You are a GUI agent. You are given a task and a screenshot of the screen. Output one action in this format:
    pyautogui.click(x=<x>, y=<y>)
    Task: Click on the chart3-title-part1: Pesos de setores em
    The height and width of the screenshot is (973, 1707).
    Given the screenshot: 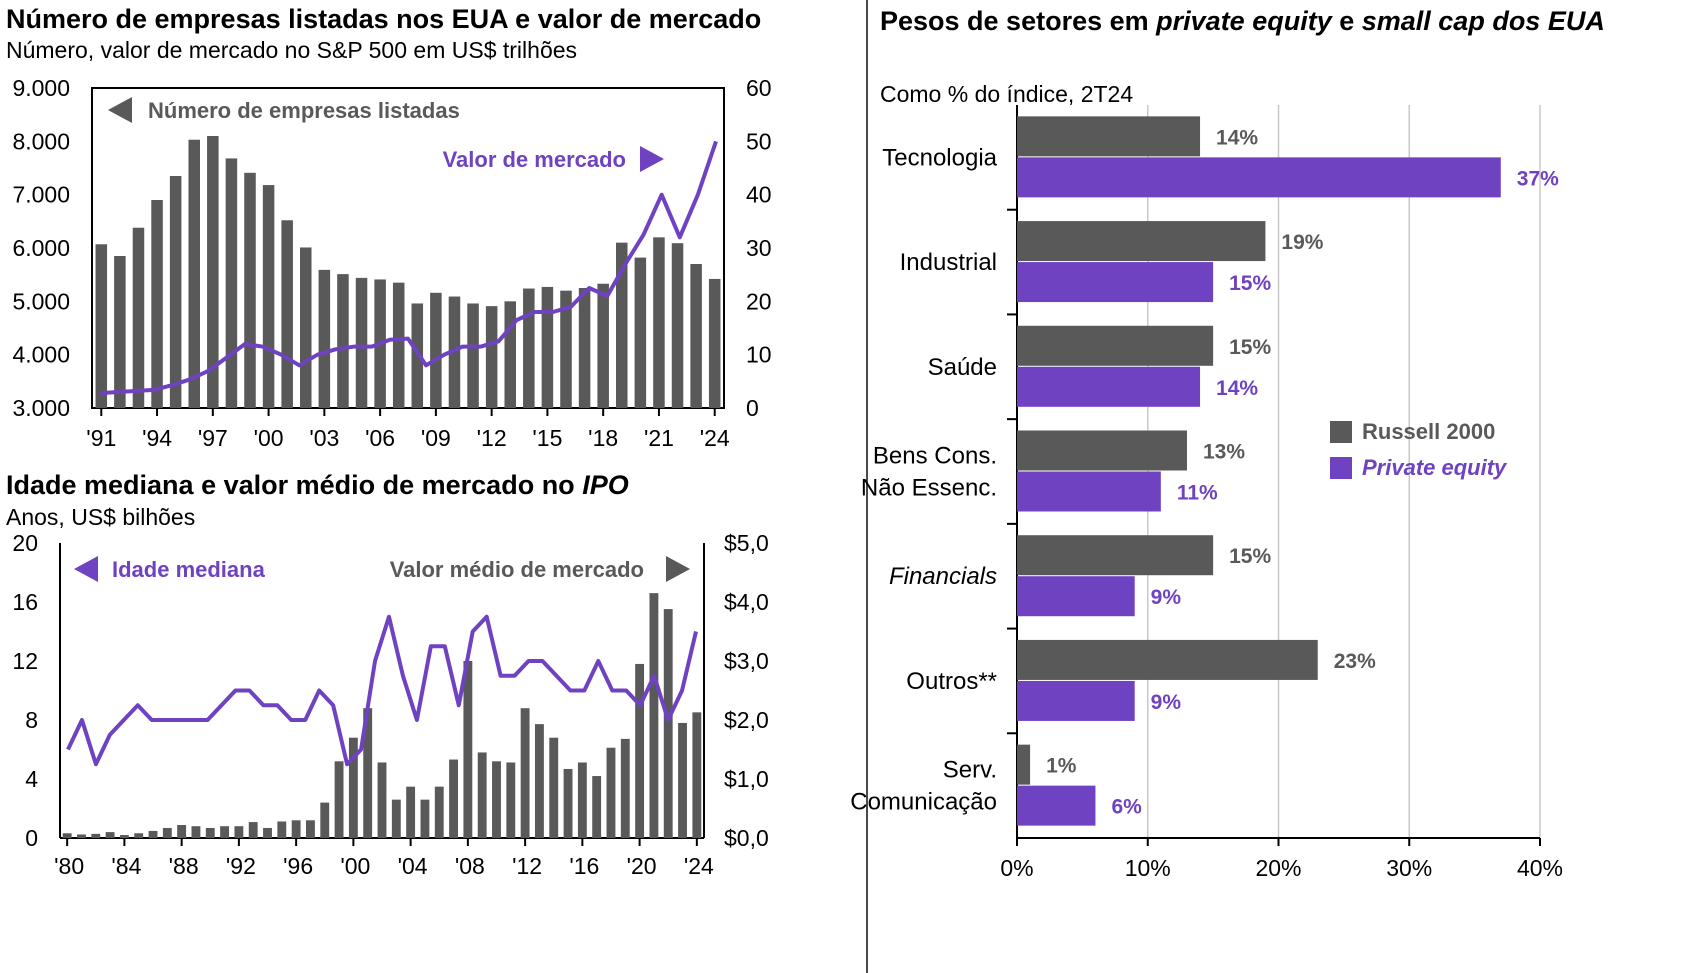 What is the action you would take?
    pyautogui.click(x=1018, y=21)
    